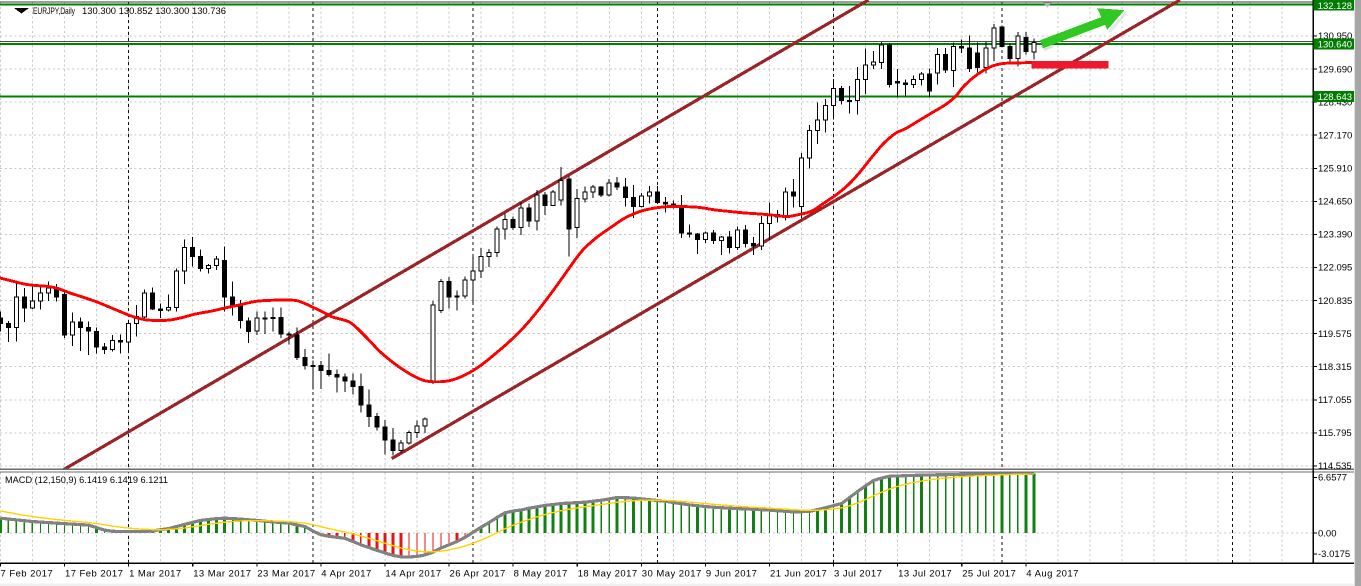 This screenshot has width=1361, height=586. Describe the element at coordinates (155, 573) in the screenshot. I see `svg-text: 1 Mar 2017` at that location.